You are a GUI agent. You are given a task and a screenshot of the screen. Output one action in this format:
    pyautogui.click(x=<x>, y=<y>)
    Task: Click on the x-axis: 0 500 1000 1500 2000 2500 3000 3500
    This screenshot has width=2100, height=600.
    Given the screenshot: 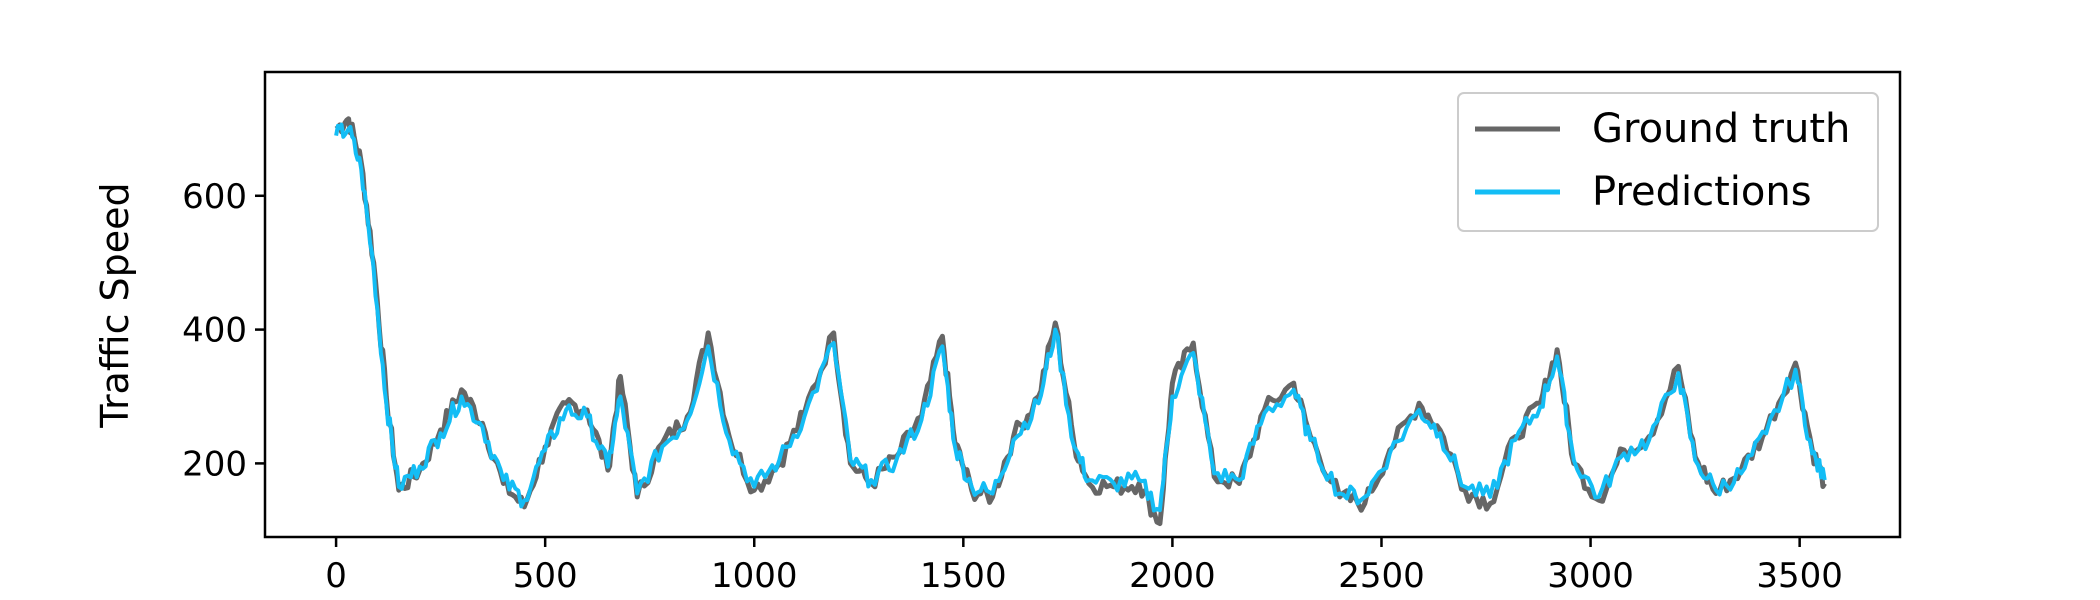 What is the action you would take?
    pyautogui.click(x=1084, y=566)
    